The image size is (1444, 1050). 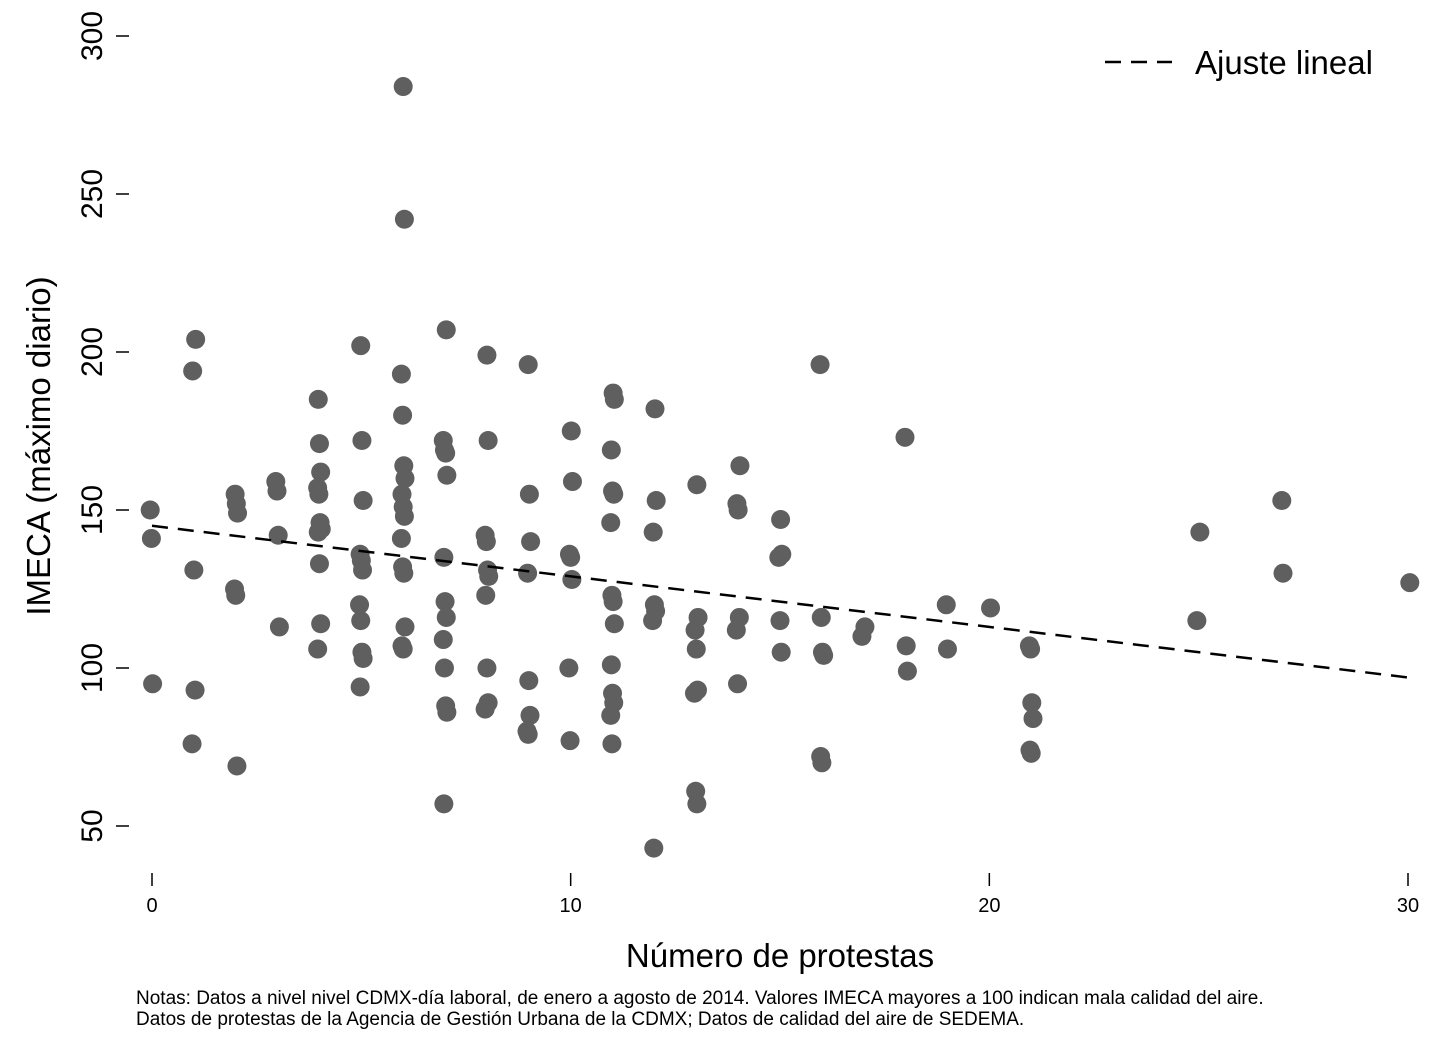 I want to click on linear-fit-line, so click(x=780, y=601).